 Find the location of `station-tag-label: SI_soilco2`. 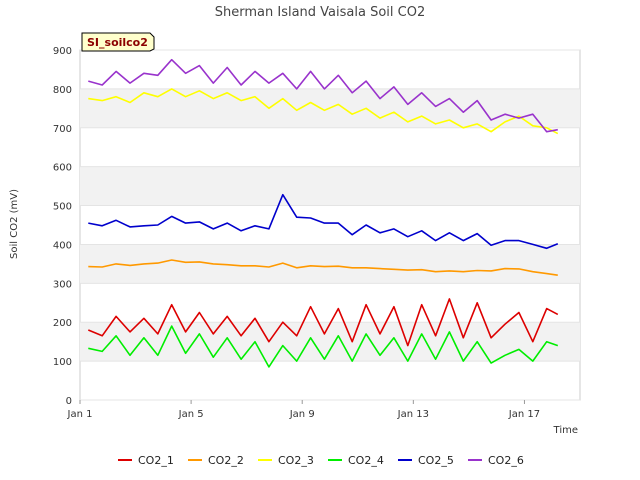

station-tag-label: SI_soilco2 is located at coordinates (117, 42).